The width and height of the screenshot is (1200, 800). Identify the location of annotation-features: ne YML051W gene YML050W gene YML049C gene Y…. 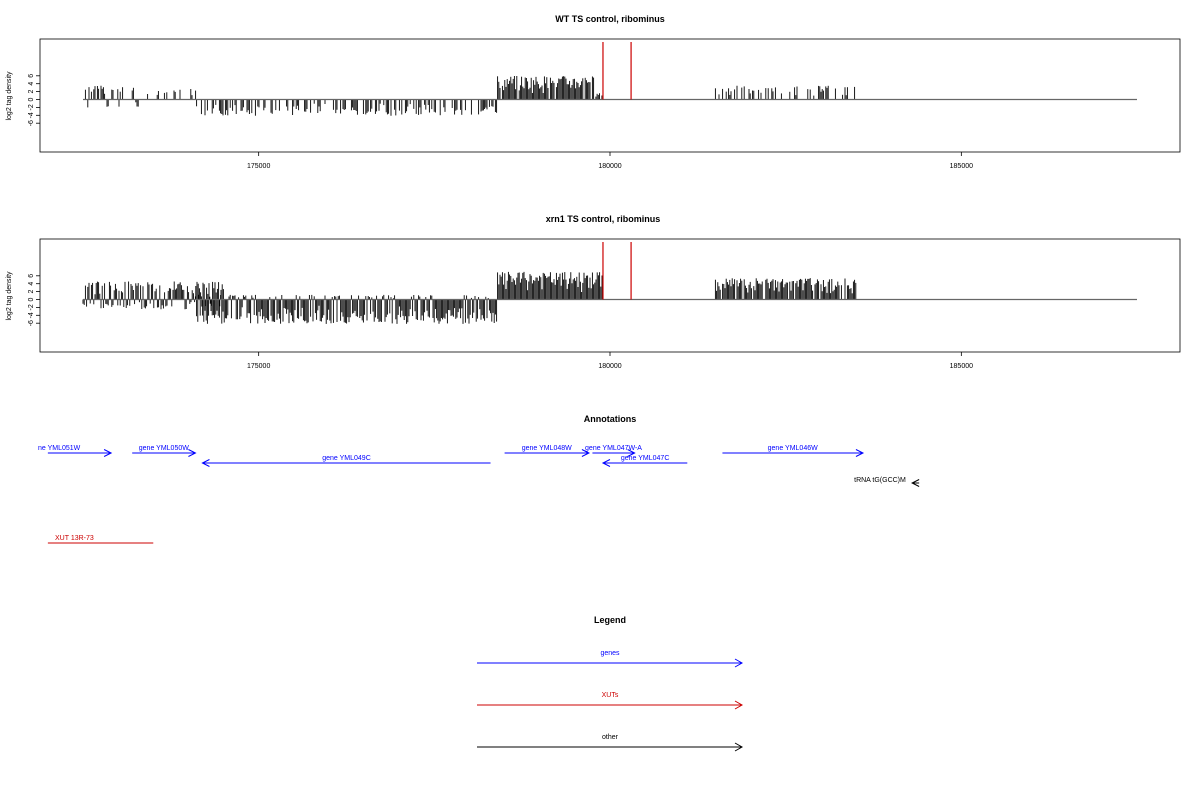
(479, 494).